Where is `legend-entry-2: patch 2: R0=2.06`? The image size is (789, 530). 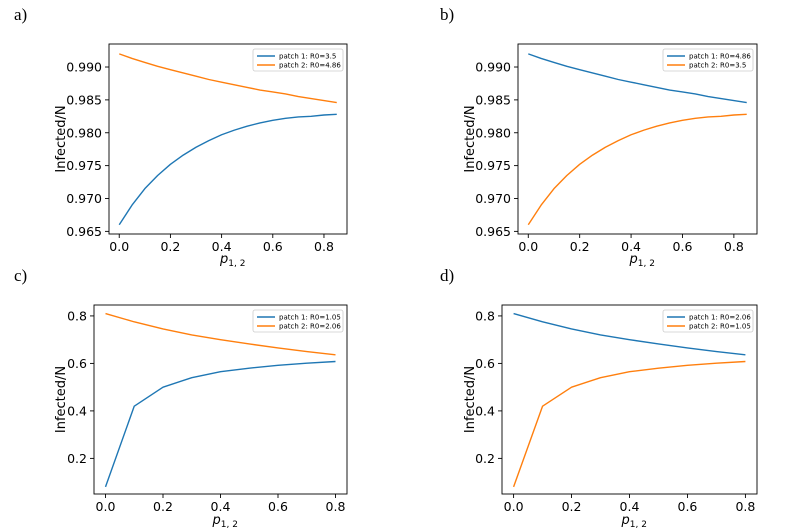
legend-entry-2: patch 2: R0=2.06 is located at coordinates (310, 327).